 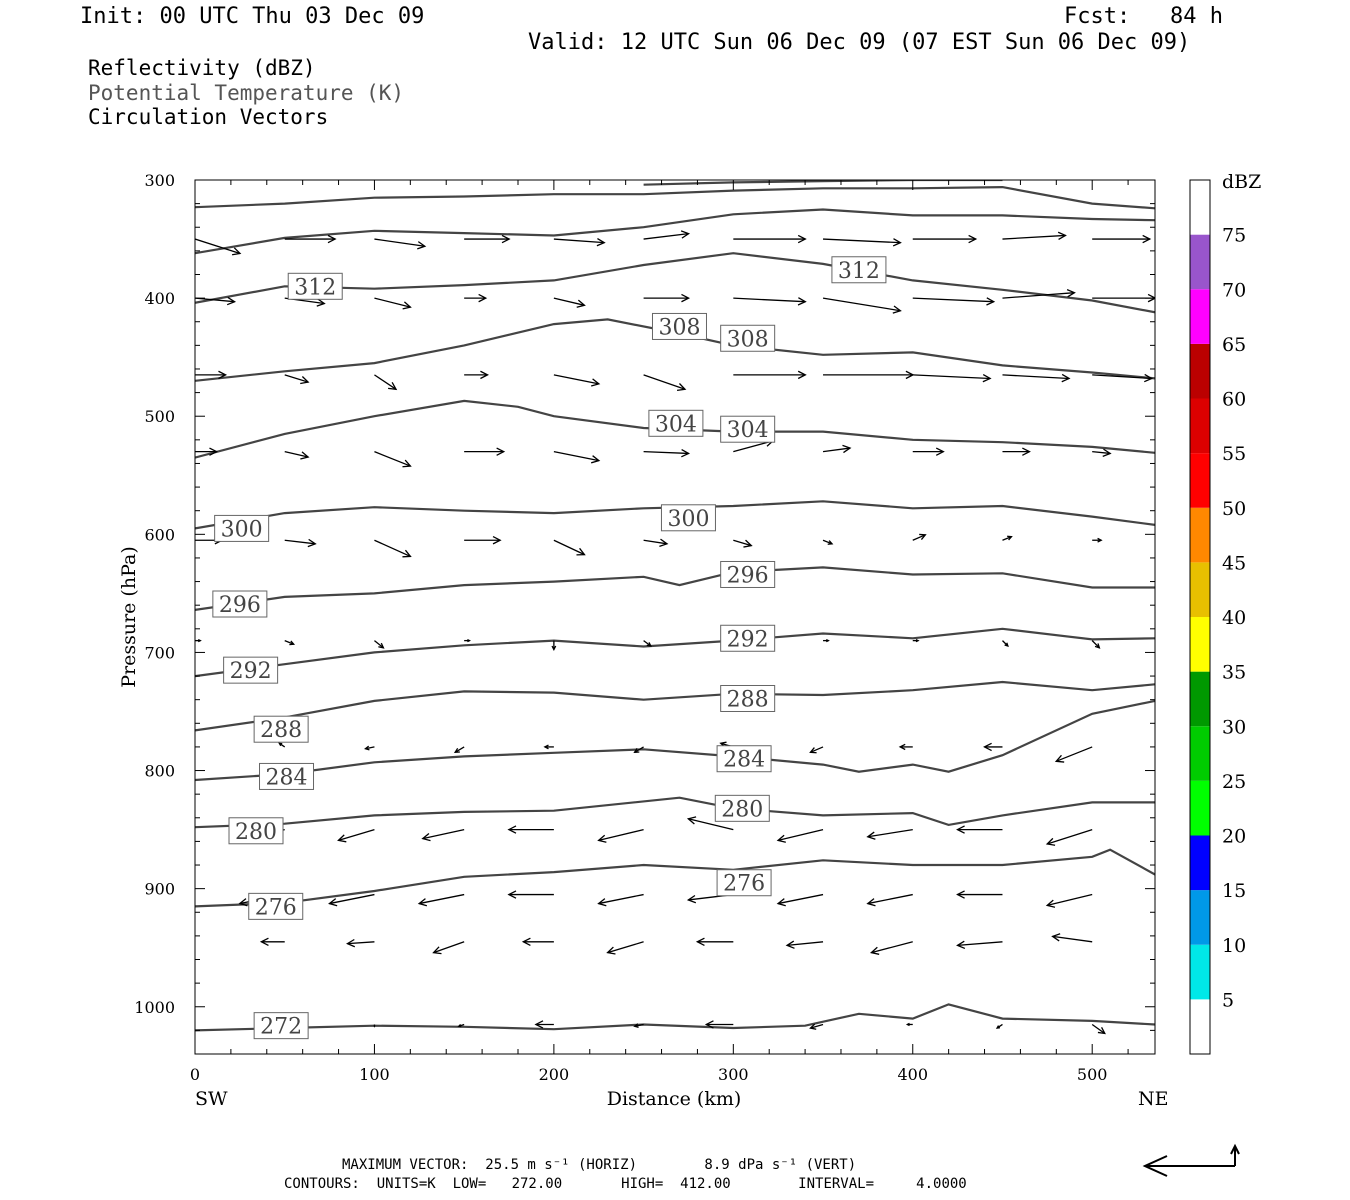 What do you see at coordinates (129, 617) in the screenshot?
I see `y-axis-label: Pressure (hPa)` at bounding box center [129, 617].